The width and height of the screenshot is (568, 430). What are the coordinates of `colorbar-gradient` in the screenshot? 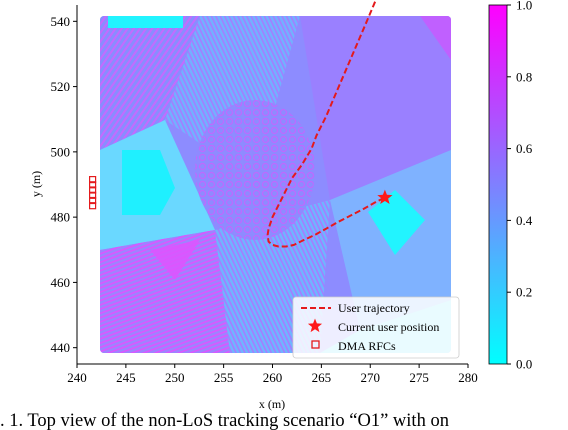 It's located at (498, 184).